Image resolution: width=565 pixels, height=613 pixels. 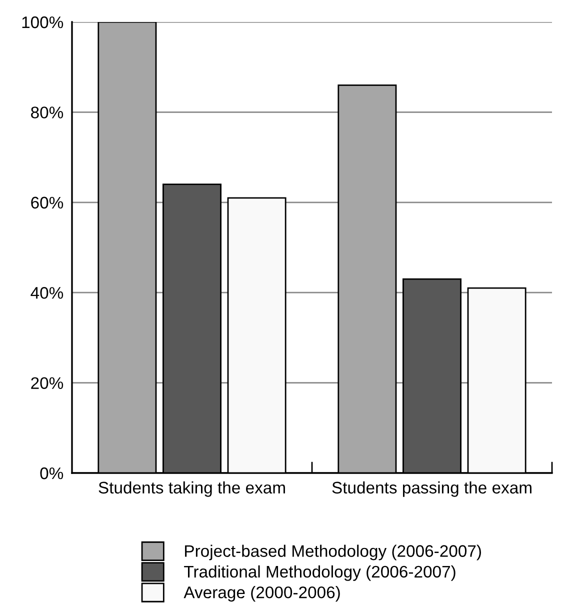 What do you see at coordinates (333, 552) in the screenshot?
I see `legend-label: Project-based Methodology (2006-2007)` at bounding box center [333, 552].